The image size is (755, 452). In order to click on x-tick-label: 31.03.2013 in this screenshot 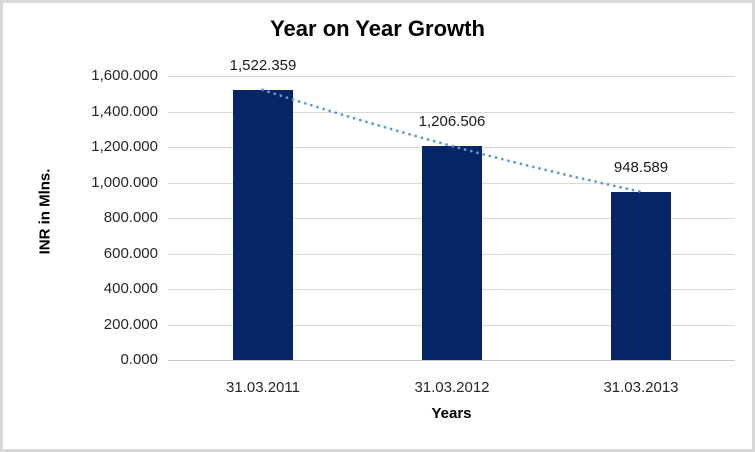, I will do `click(641, 387)`.